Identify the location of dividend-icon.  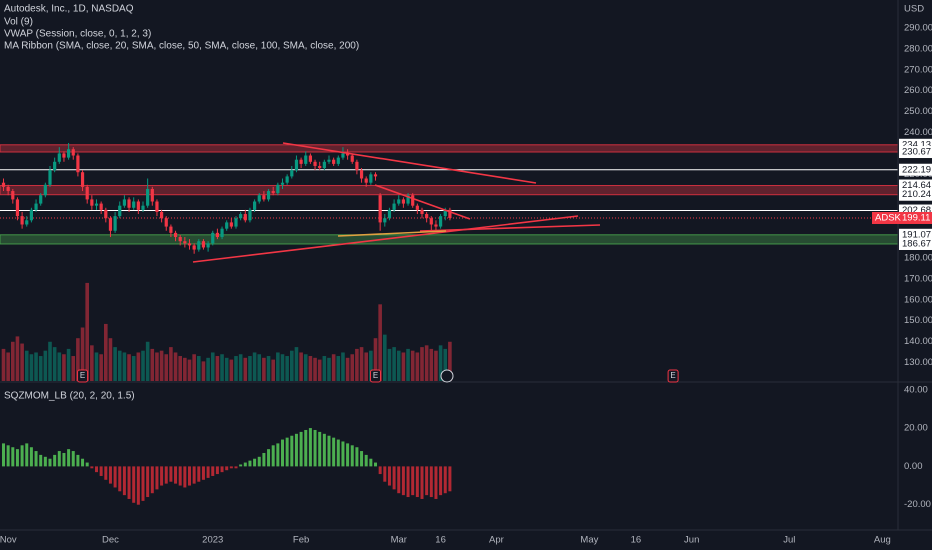
(447, 376).